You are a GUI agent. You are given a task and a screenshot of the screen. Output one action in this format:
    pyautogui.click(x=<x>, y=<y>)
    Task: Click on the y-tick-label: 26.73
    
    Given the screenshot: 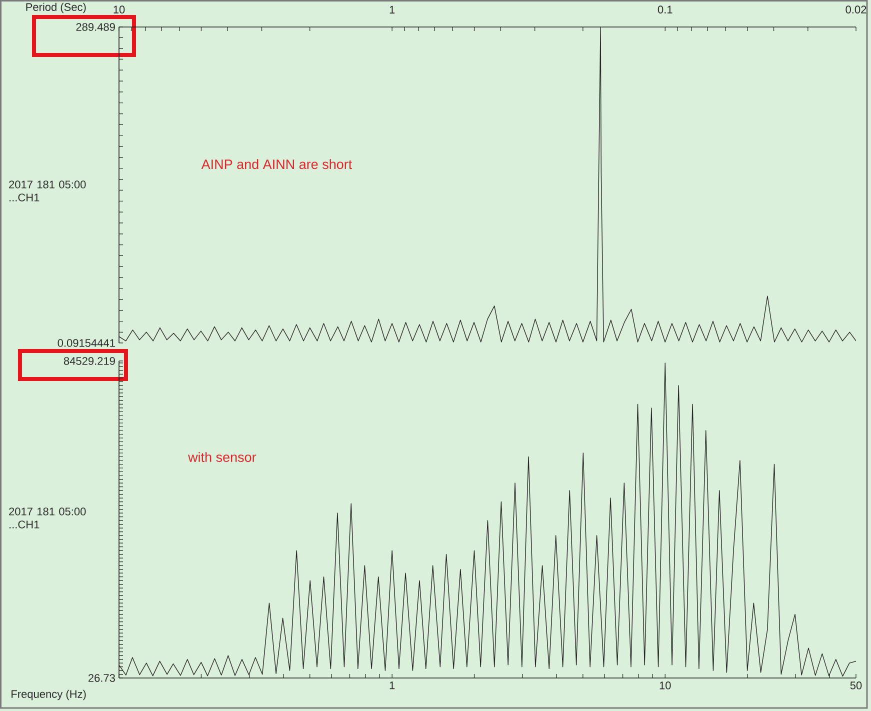 What is the action you would take?
    pyautogui.click(x=101, y=678)
    